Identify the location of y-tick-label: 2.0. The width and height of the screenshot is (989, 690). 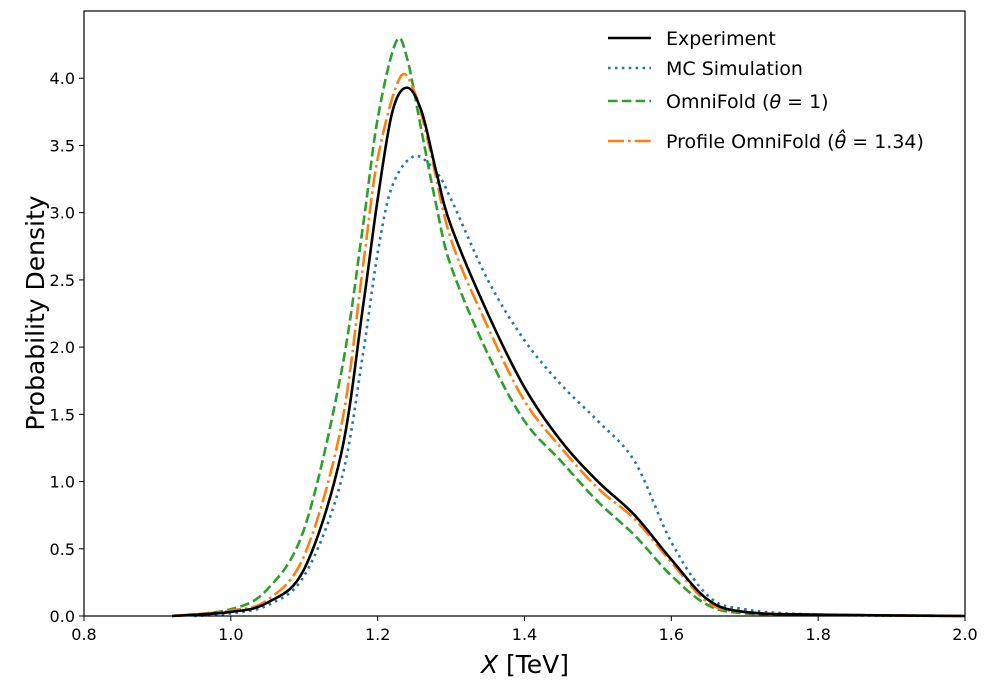
(62, 347).